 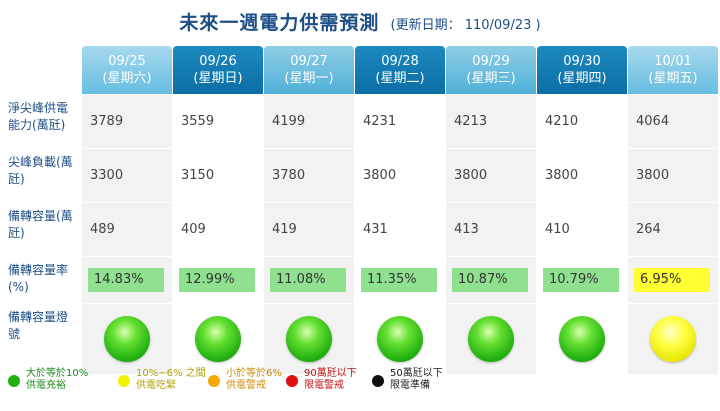 What do you see at coordinates (673, 121) in the screenshot?
I see `supply-cell: 4064` at bounding box center [673, 121].